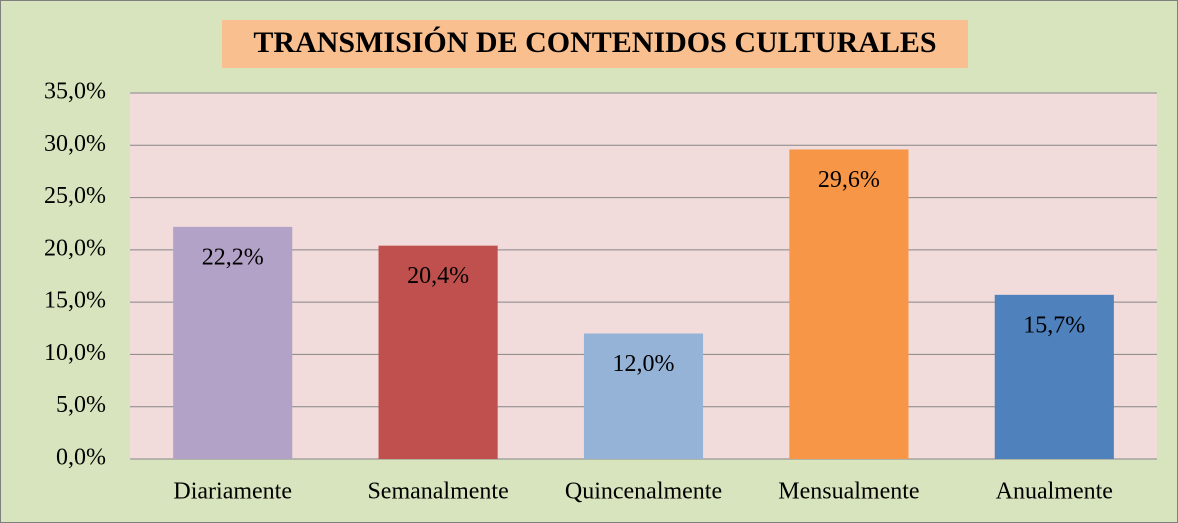 The width and height of the screenshot is (1178, 523). I want to click on value-label: 20,4%, so click(438, 276).